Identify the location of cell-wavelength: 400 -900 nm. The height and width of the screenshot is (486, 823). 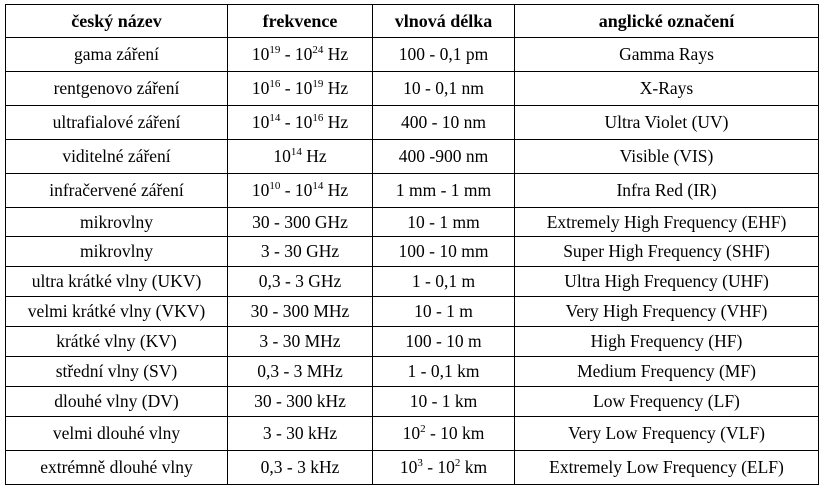
(443, 156).